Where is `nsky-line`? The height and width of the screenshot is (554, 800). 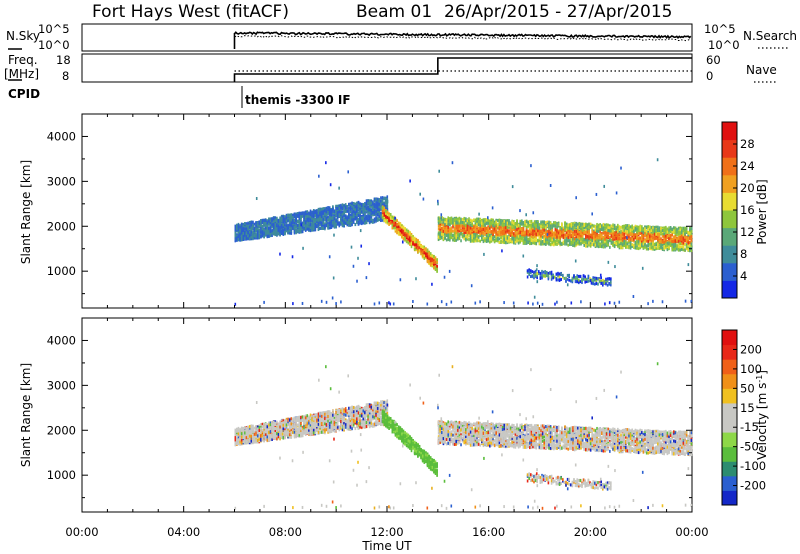
nsky-line is located at coordinates (462, 40).